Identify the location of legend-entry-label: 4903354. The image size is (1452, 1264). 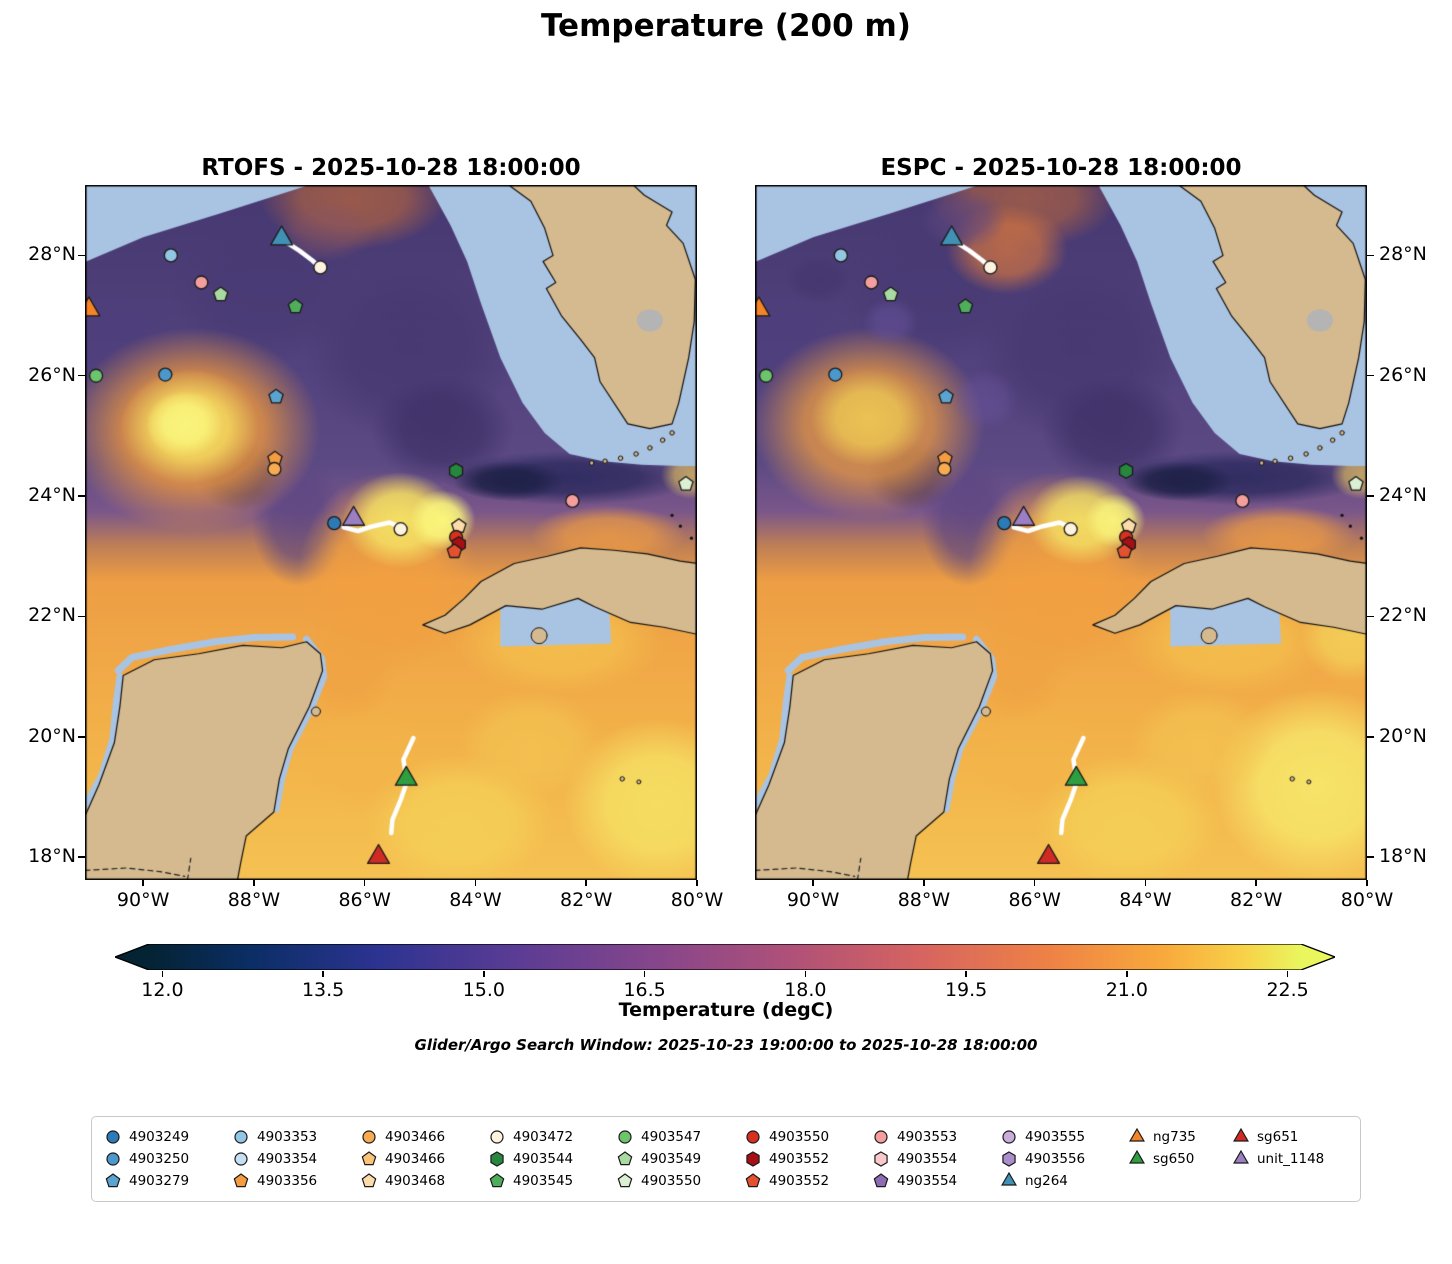
(287, 1159).